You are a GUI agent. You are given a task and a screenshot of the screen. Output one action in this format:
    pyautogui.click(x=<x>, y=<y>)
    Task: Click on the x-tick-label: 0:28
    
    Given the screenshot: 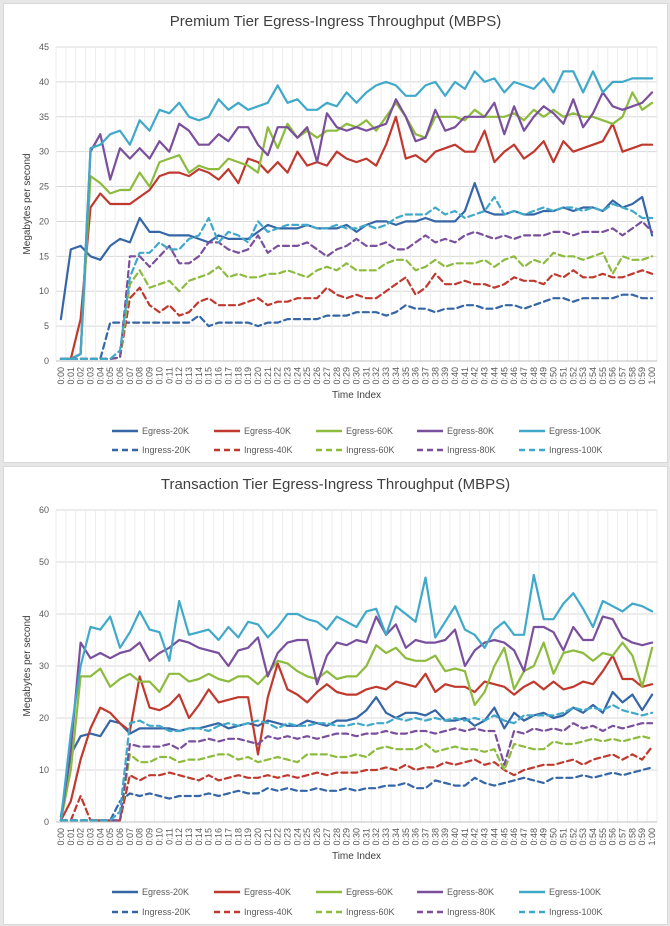 What is the action you would take?
    pyautogui.click(x=337, y=376)
    